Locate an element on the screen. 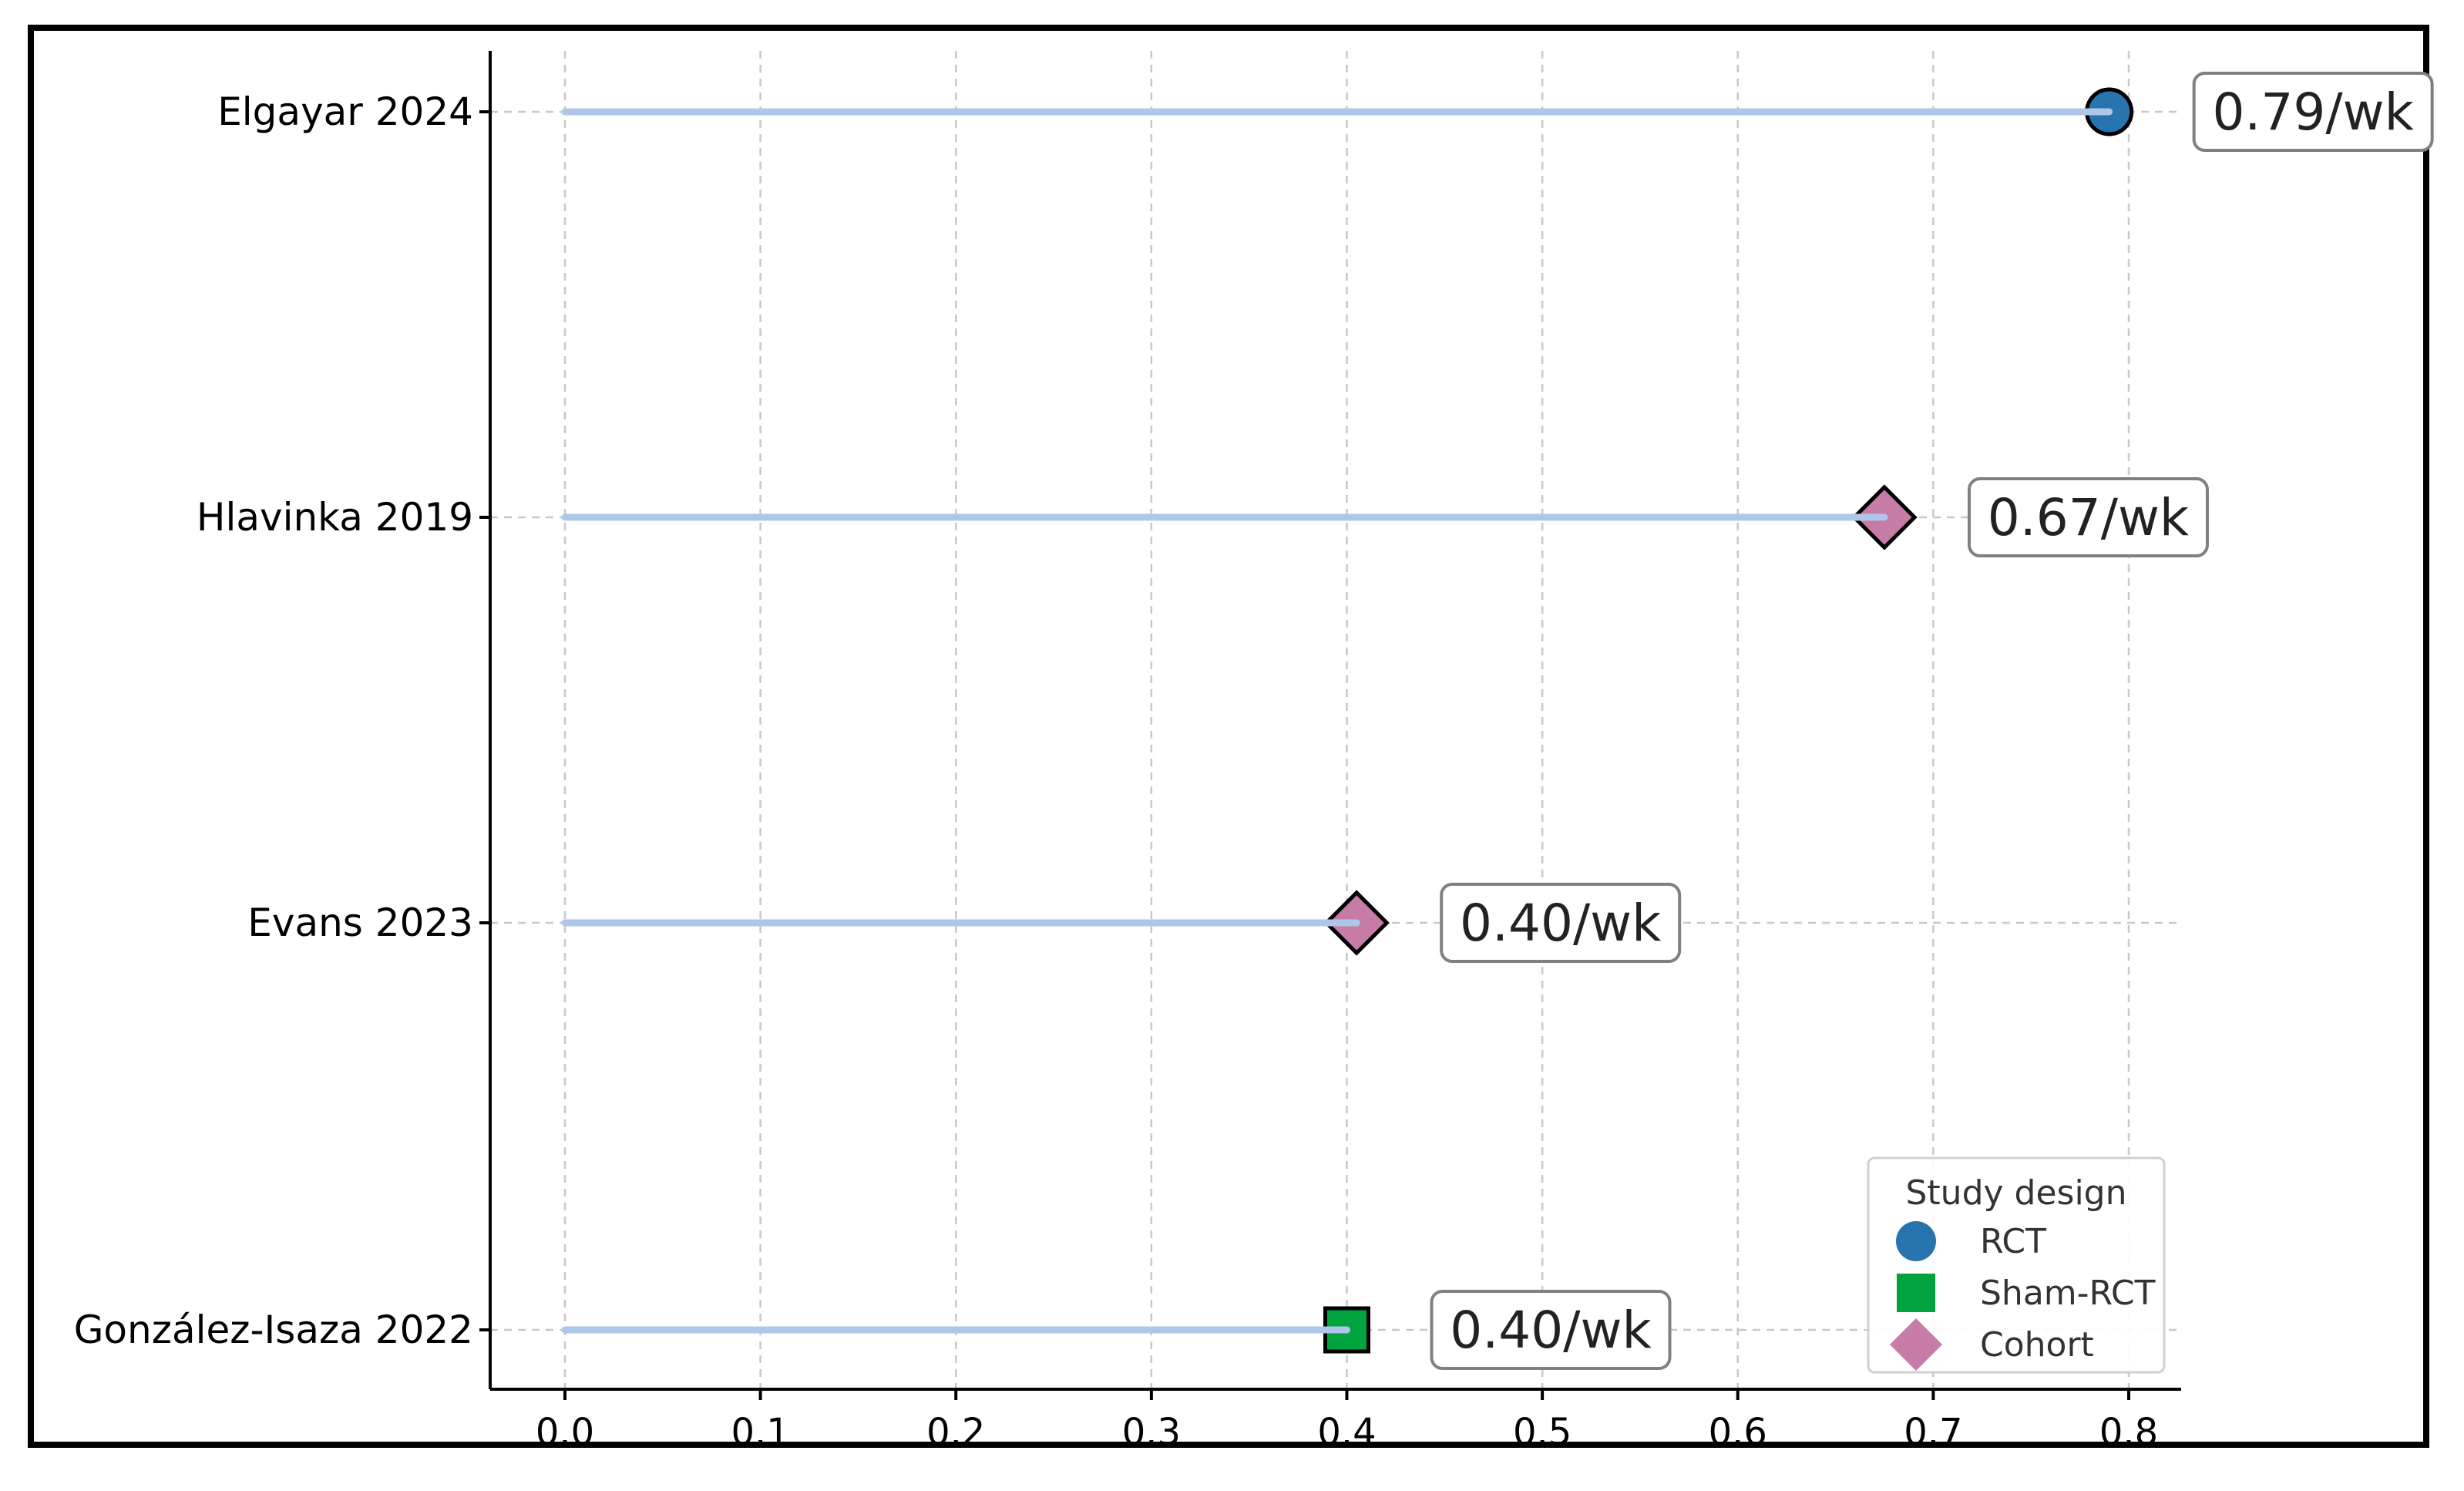 This screenshot has width=2464, height=1491. legend-marker-diamond is located at coordinates (1916, 1344).